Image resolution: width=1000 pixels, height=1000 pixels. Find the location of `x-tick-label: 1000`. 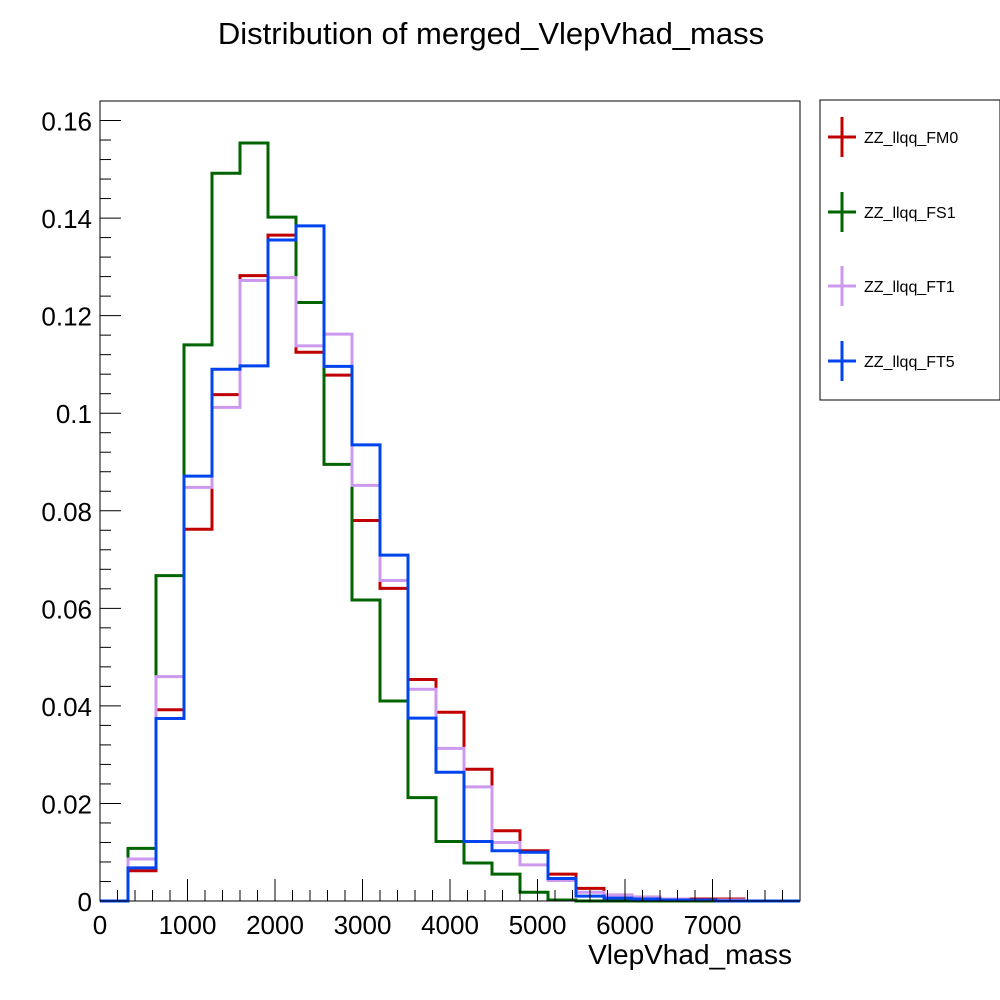

x-tick-label: 1000 is located at coordinates (188, 925).